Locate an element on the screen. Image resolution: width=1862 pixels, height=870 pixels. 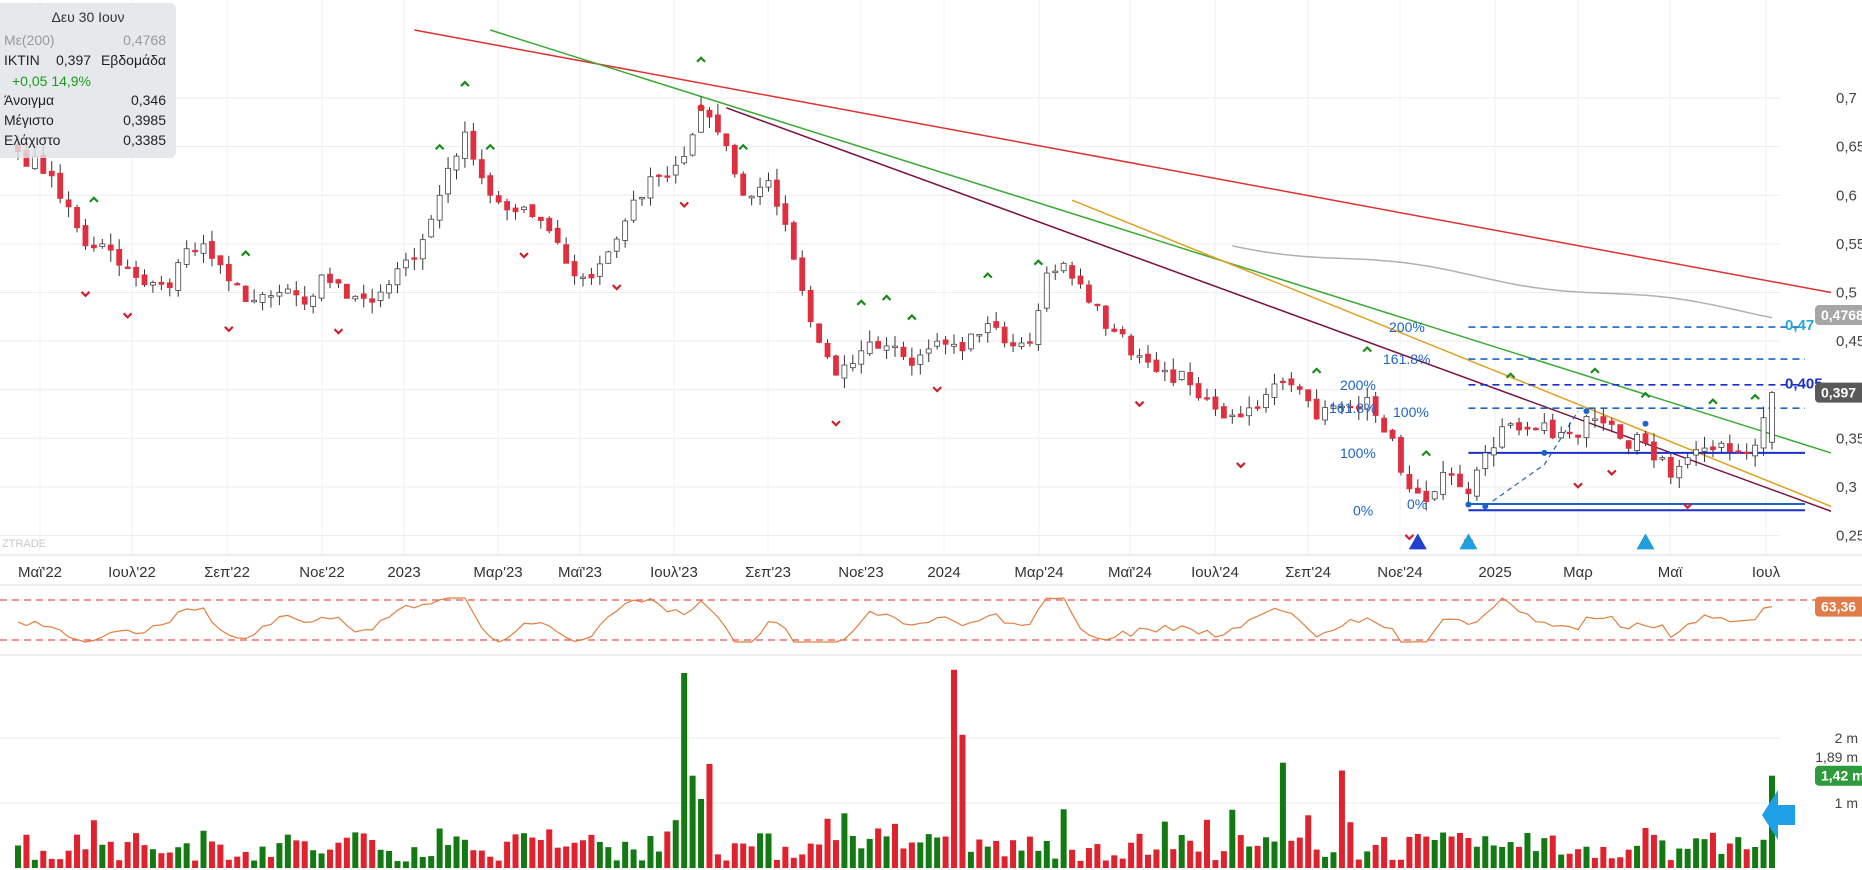
value-badge-text: 0,397 is located at coordinates (1838, 393).